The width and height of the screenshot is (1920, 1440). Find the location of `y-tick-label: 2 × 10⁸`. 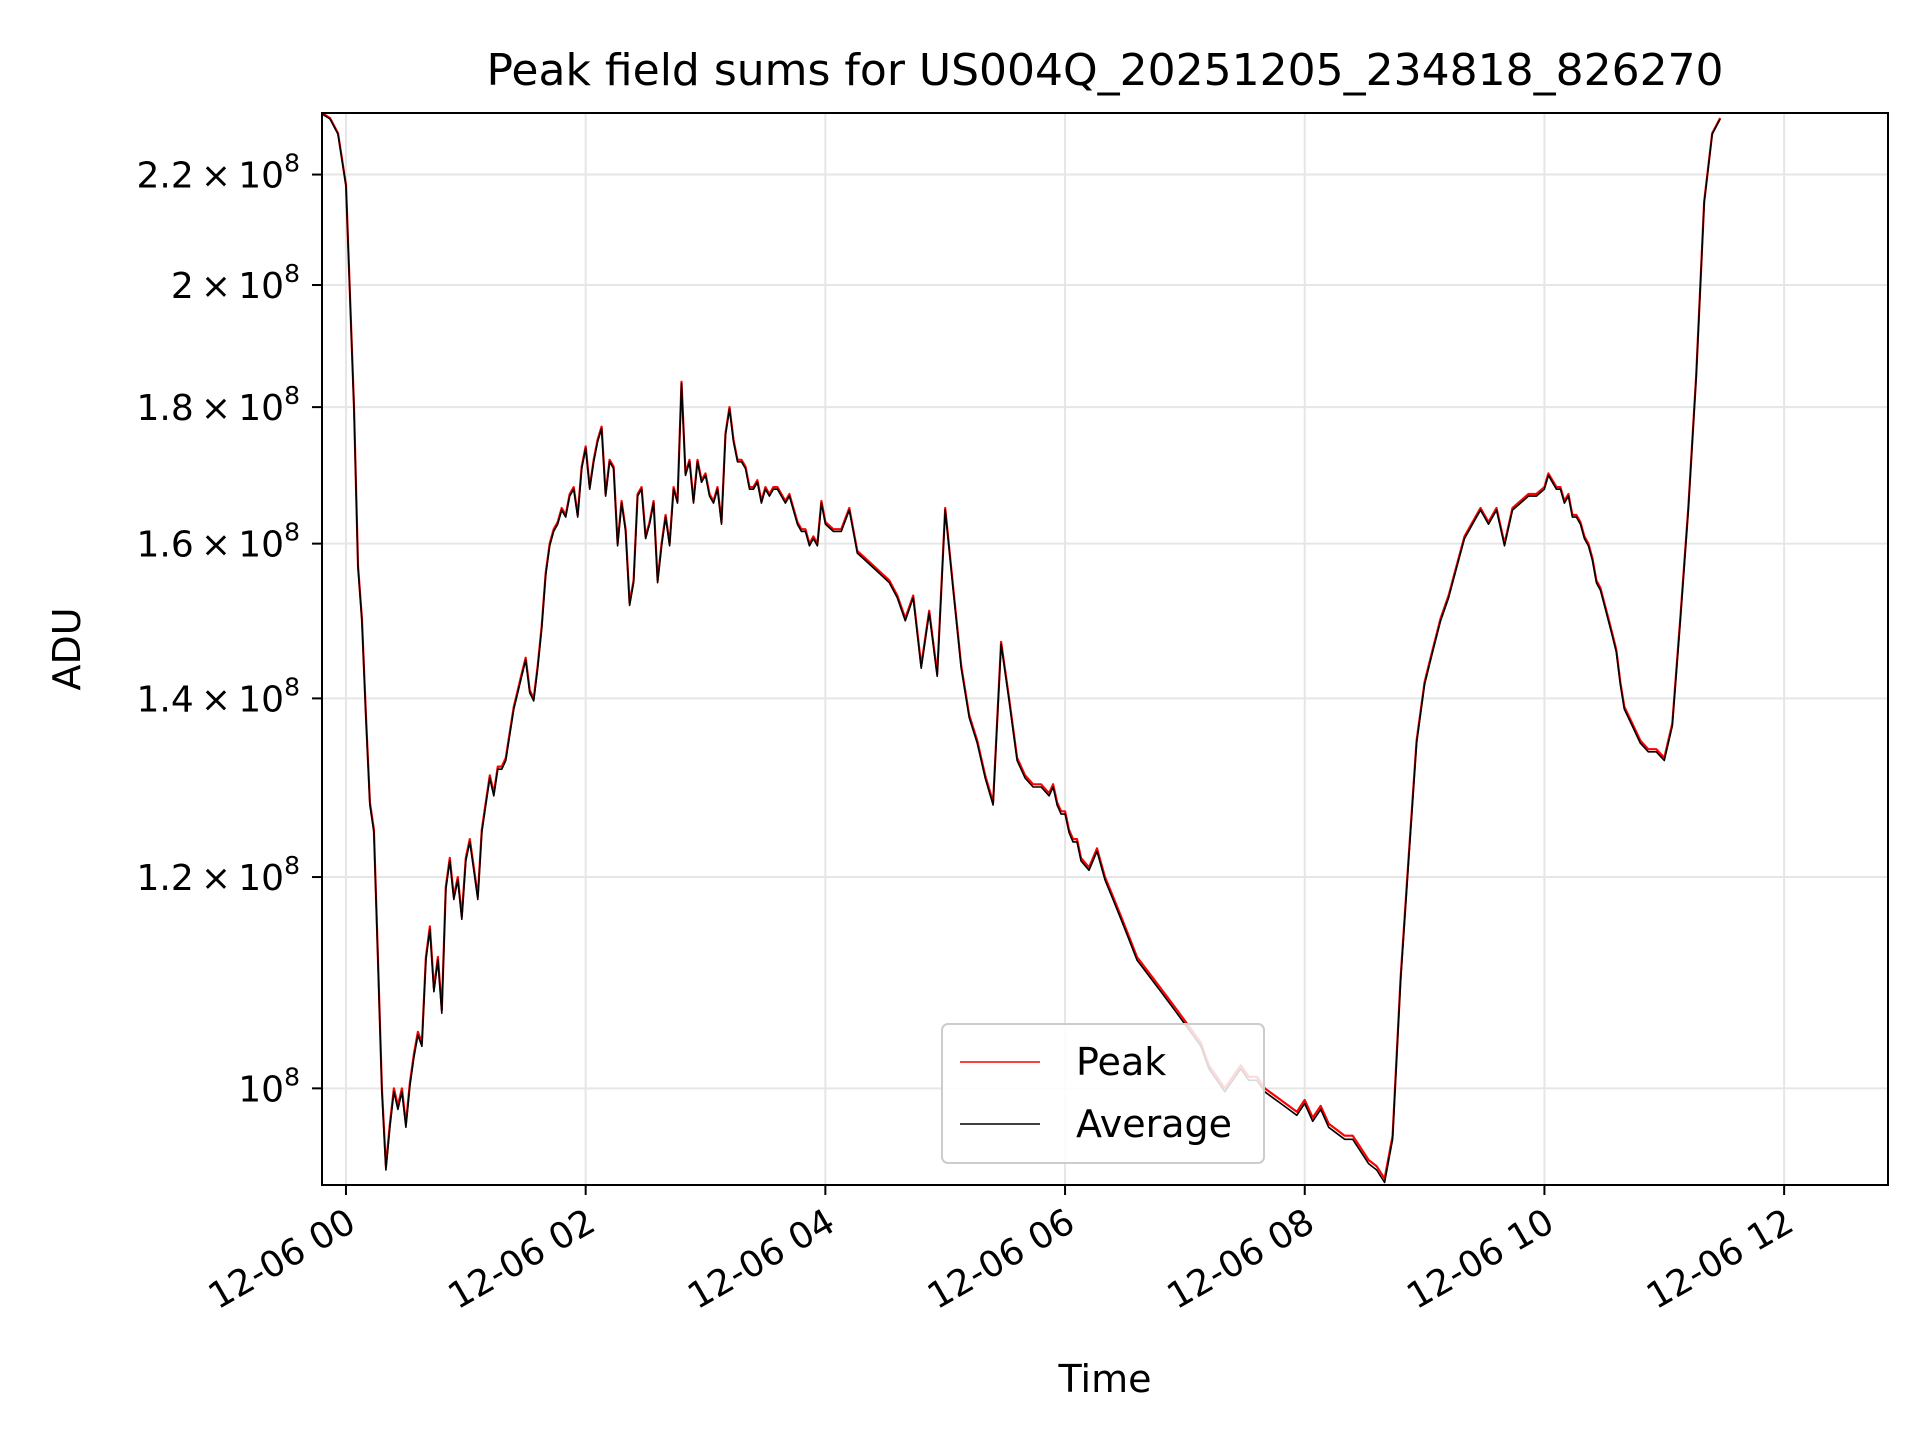

y-tick-label: 2 × 10⁸ is located at coordinates (235, 283).